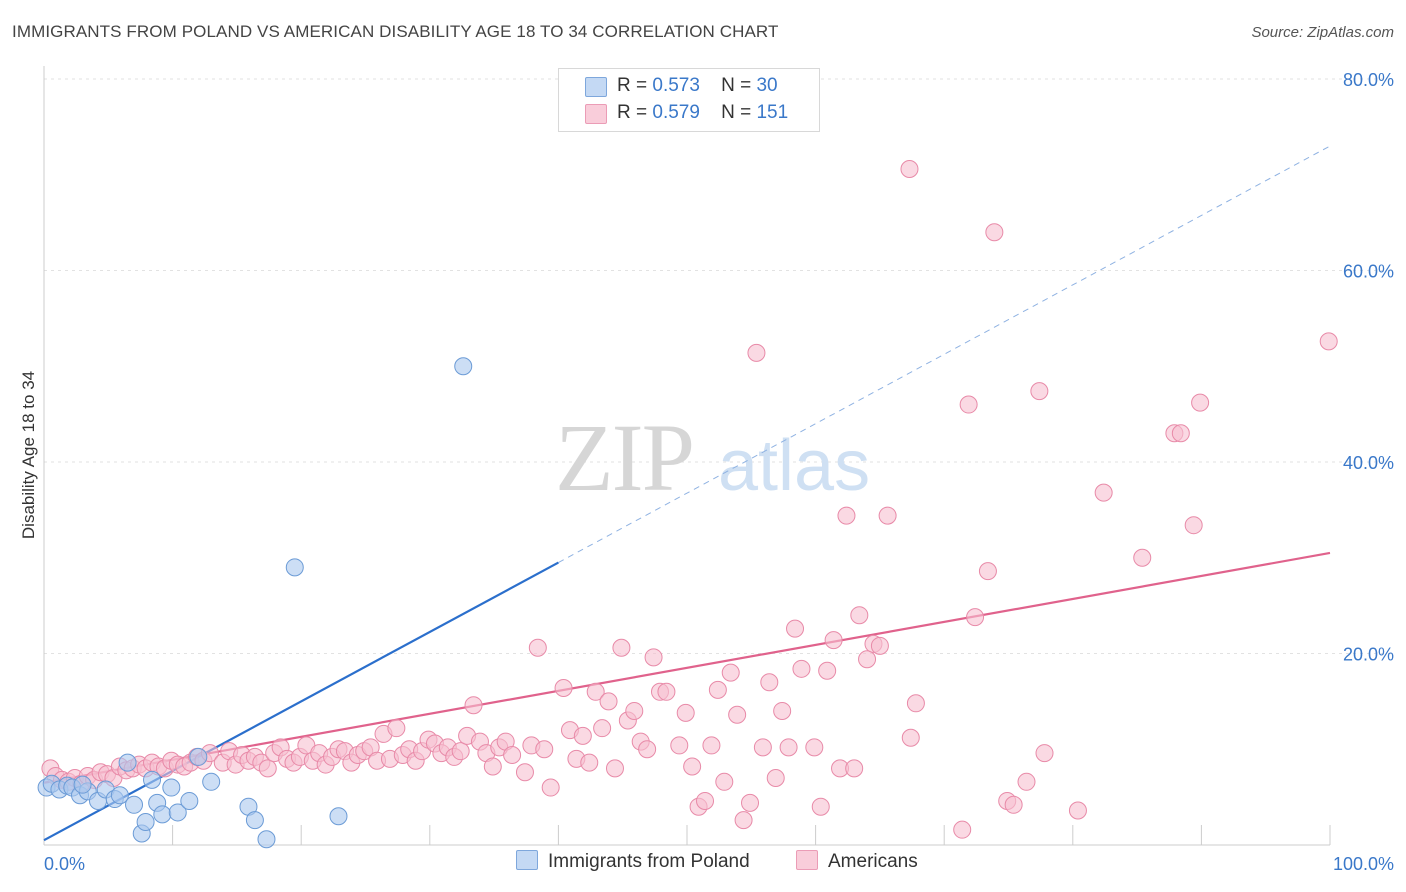 The height and width of the screenshot is (892, 1406). What do you see at coordinates (676, 112) in the screenshot?
I see `legend-r-value: 0.579` at bounding box center [676, 112].